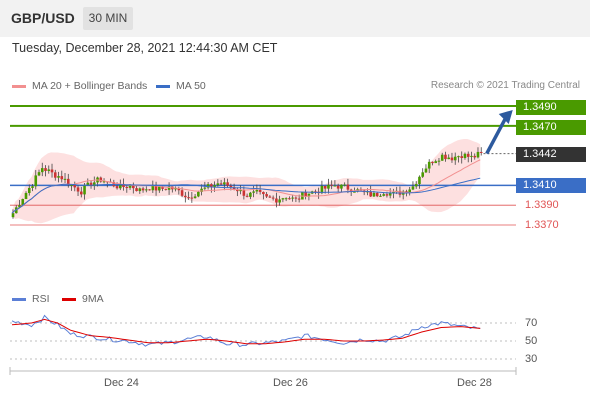  I want to click on legend-ma50: MA 50, so click(181, 86).